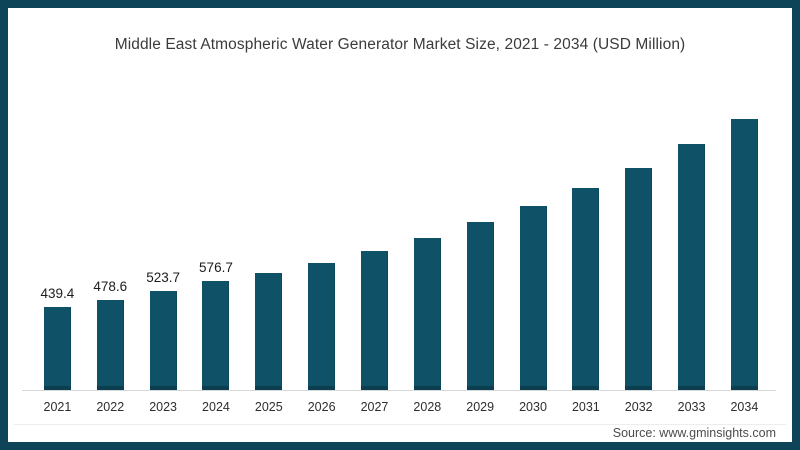 This screenshot has height=450, width=800. Describe the element at coordinates (57, 407) in the screenshot. I see `x-axis-label: 2021` at that location.